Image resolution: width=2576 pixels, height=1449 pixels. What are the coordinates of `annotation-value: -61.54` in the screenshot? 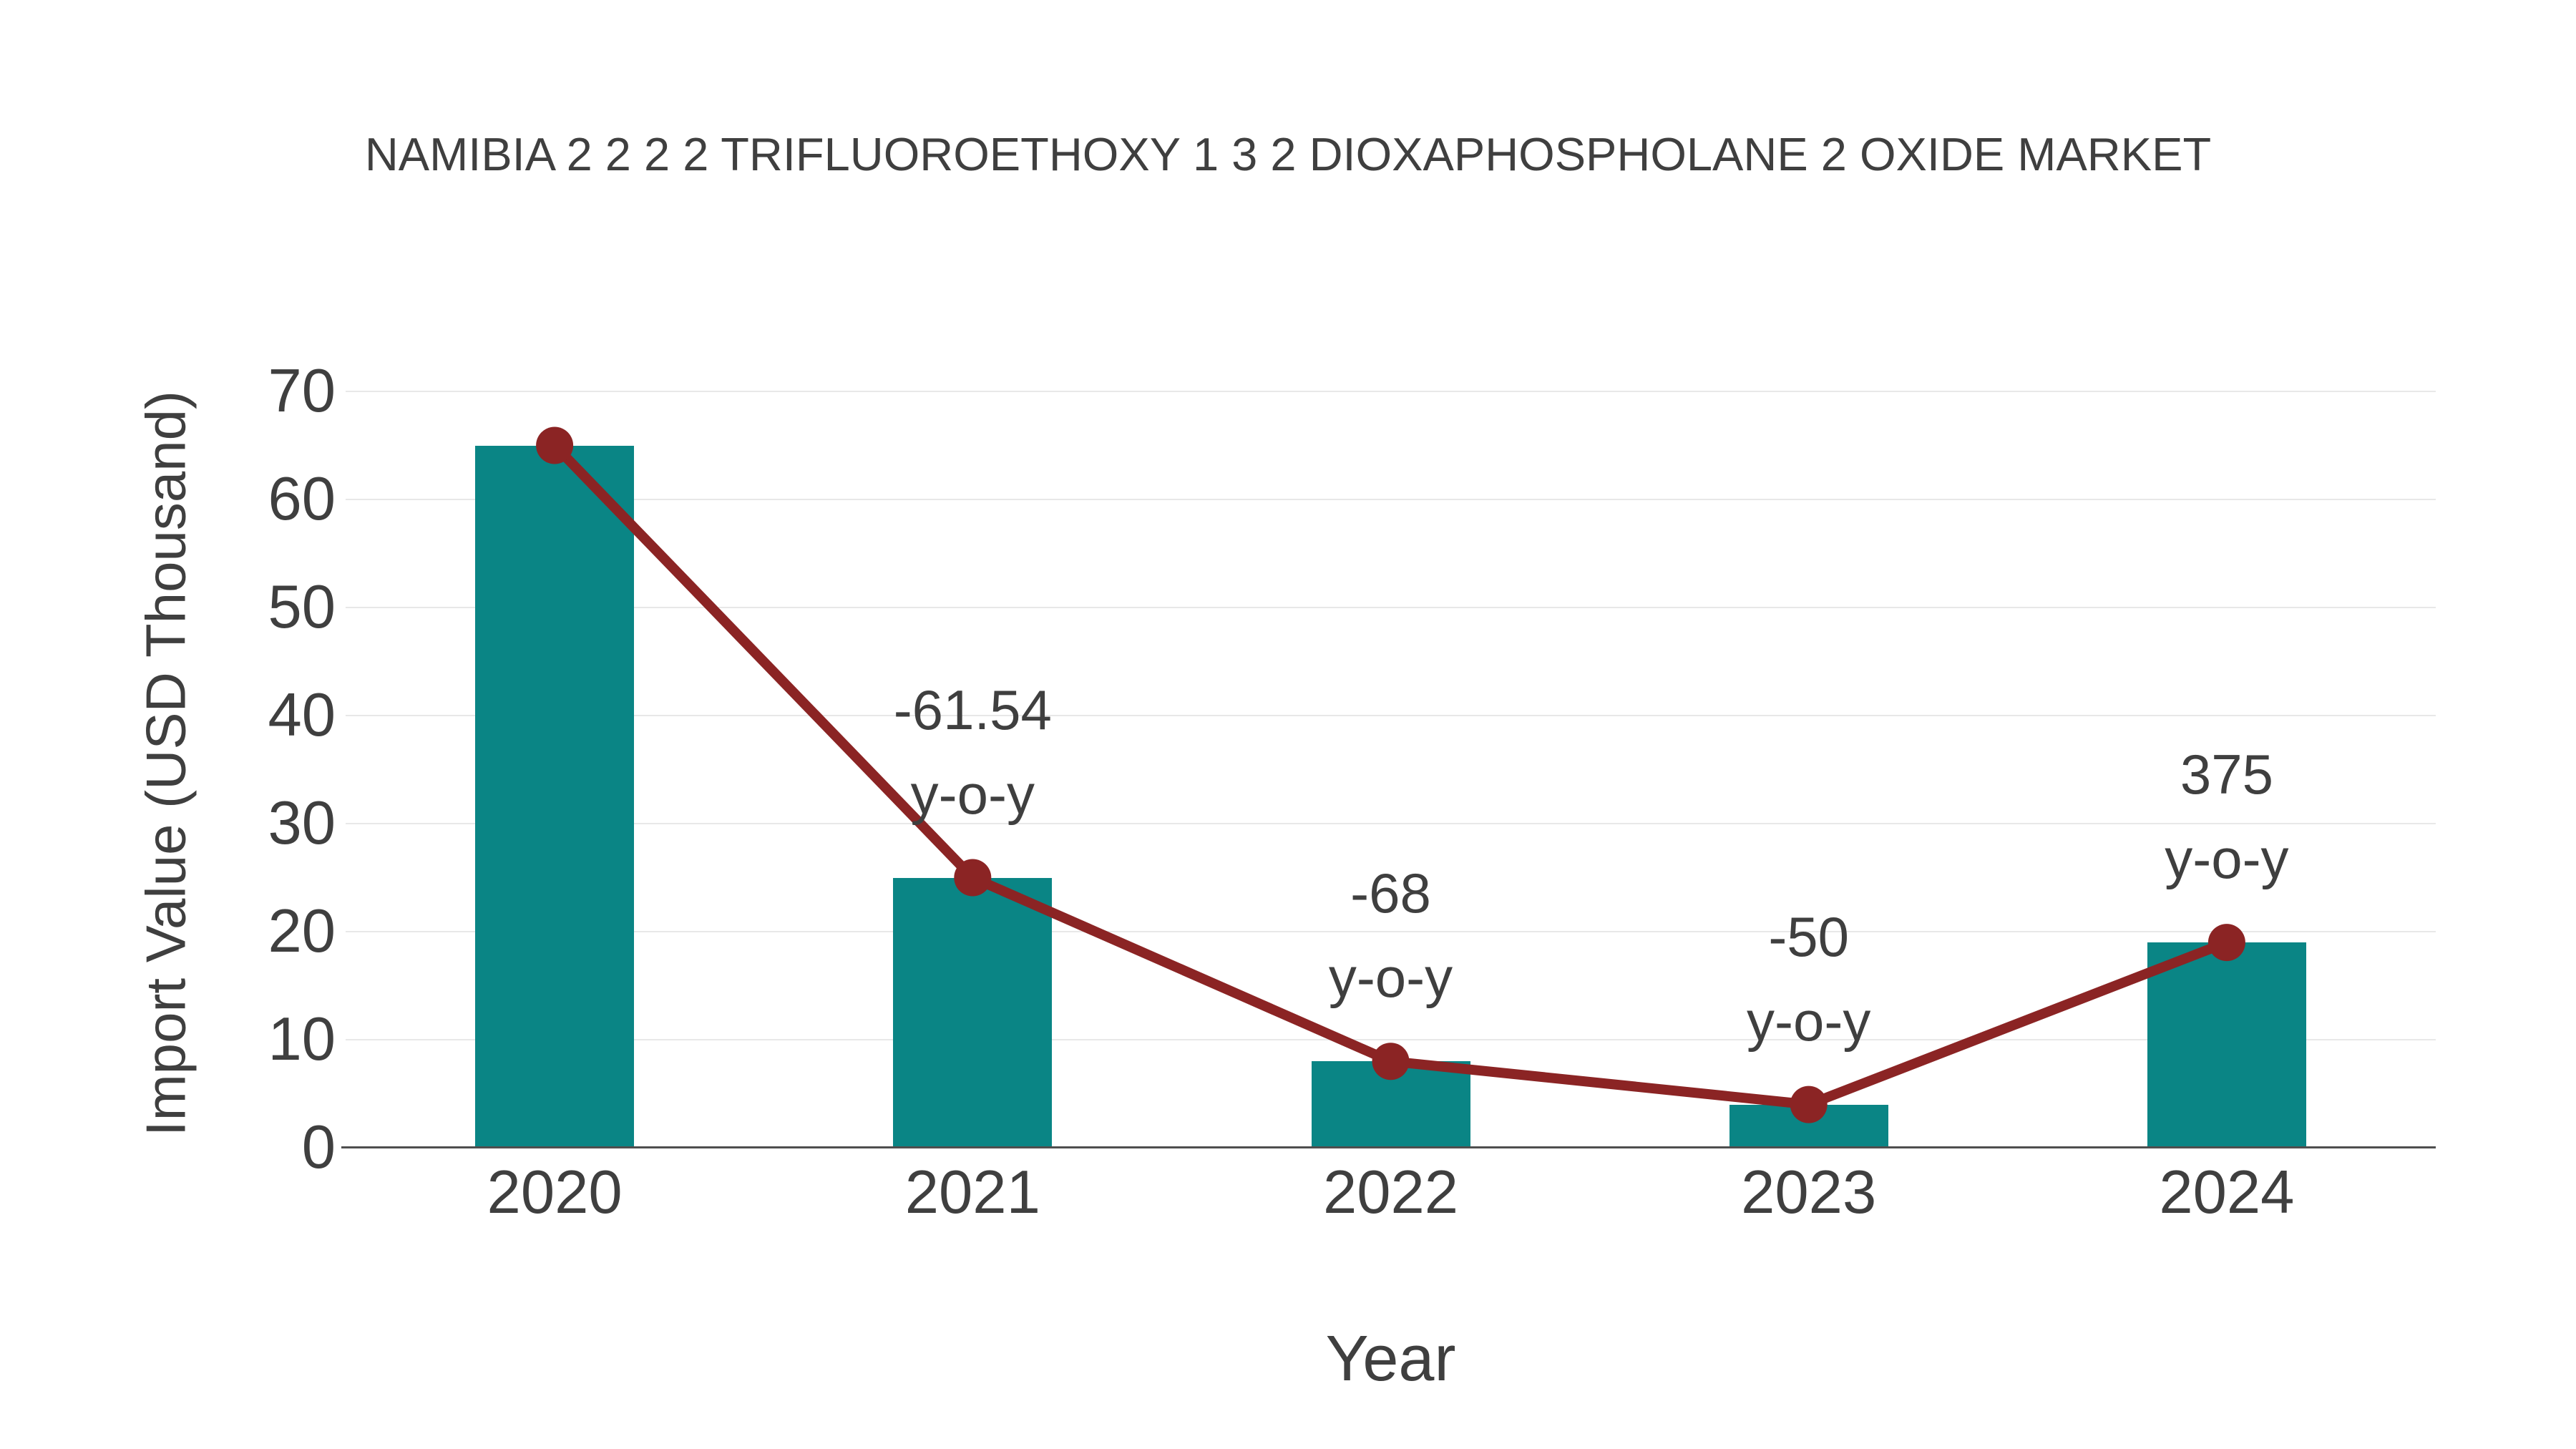 It's located at (972, 709).